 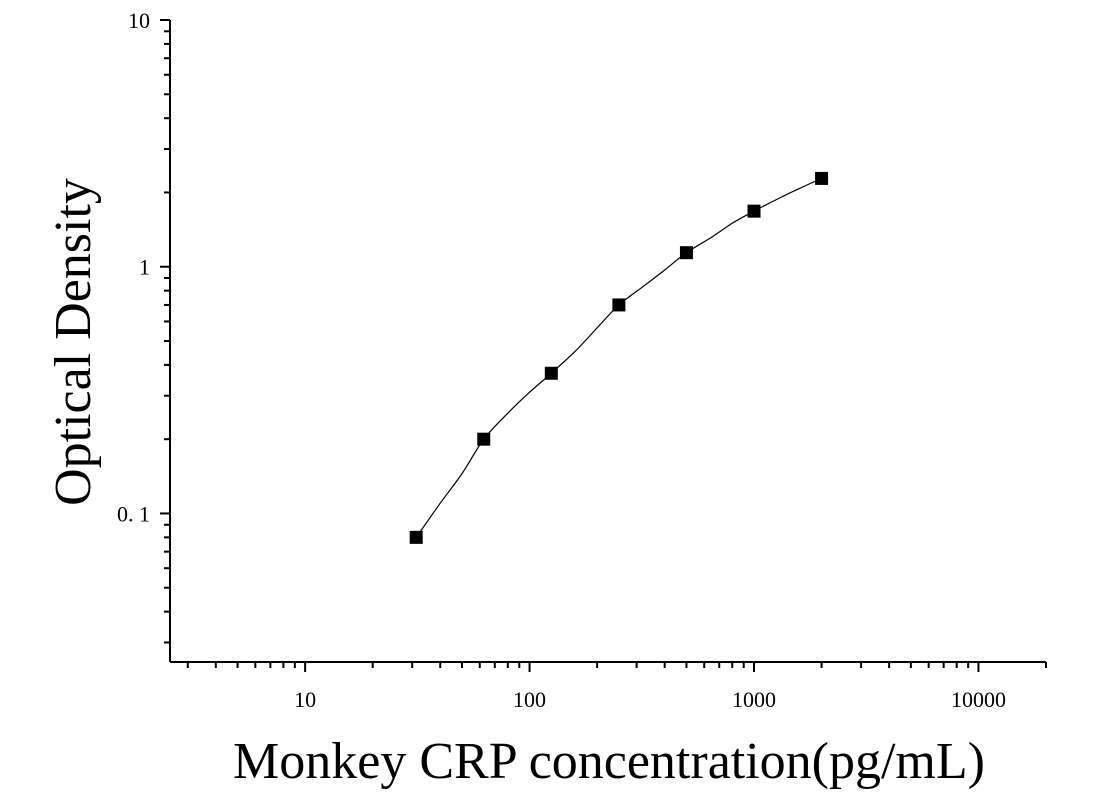 I want to click on y-tick-label: 10, so click(x=139, y=20).